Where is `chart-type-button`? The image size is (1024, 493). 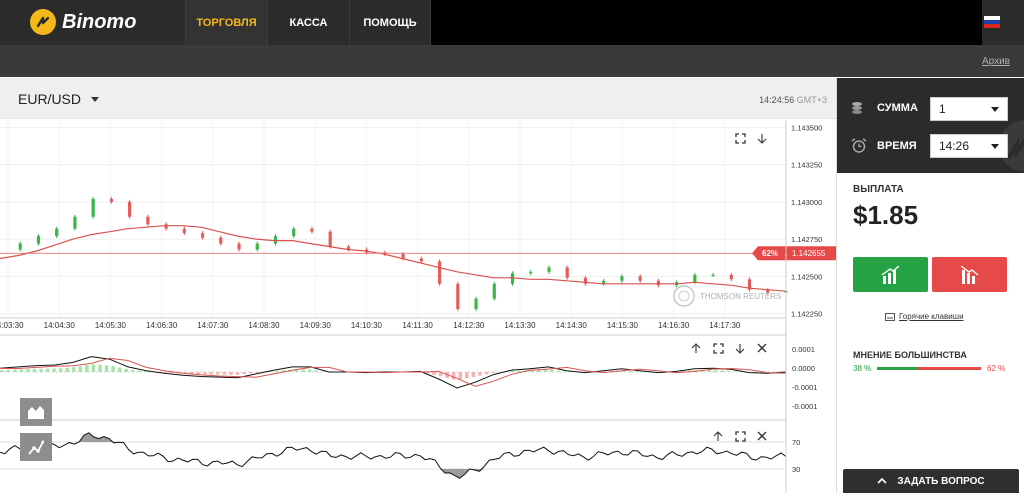 chart-type-button is located at coordinates (36, 412).